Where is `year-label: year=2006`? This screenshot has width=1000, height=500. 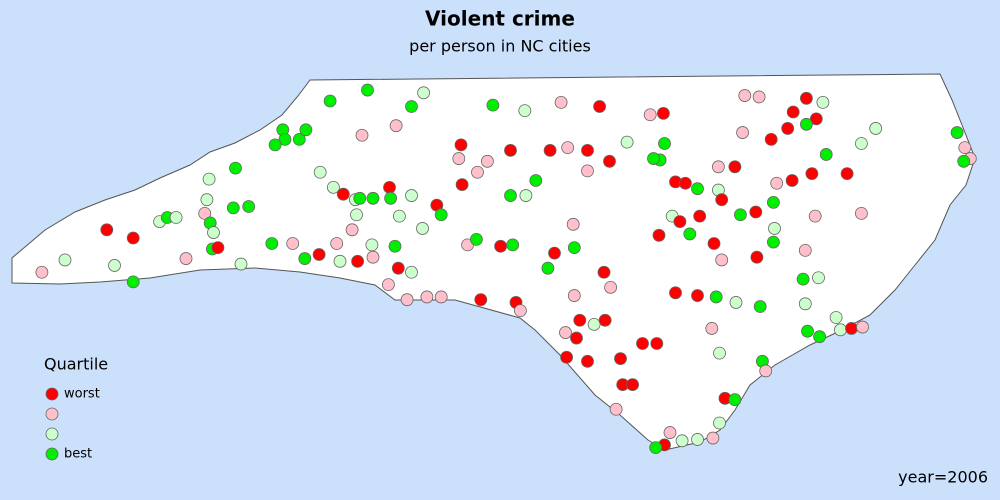 year-label: year=2006 is located at coordinates (943, 477).